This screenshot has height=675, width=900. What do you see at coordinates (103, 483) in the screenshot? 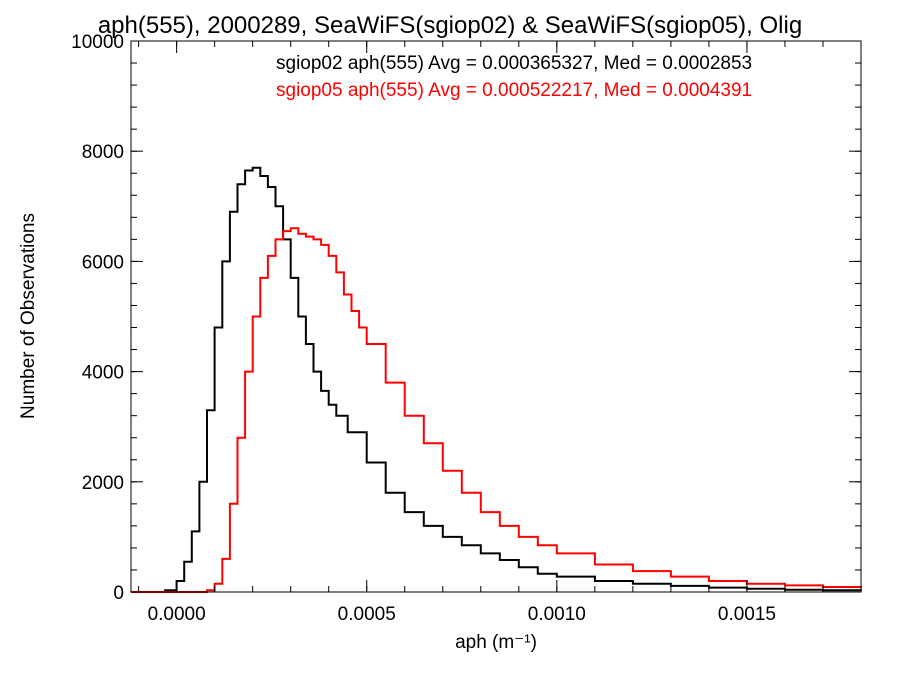
I see `y-tick-label: 2000` at bounding box center [103, 483].